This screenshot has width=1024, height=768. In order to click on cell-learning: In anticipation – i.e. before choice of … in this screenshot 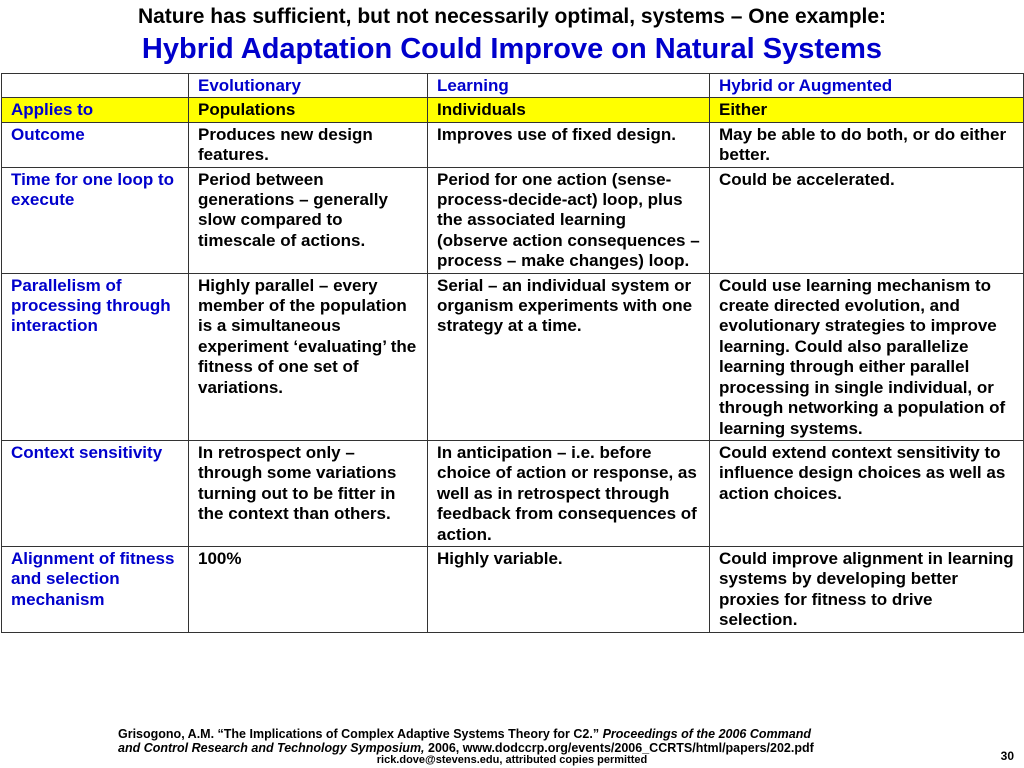, I will do `click(568, 493)`.